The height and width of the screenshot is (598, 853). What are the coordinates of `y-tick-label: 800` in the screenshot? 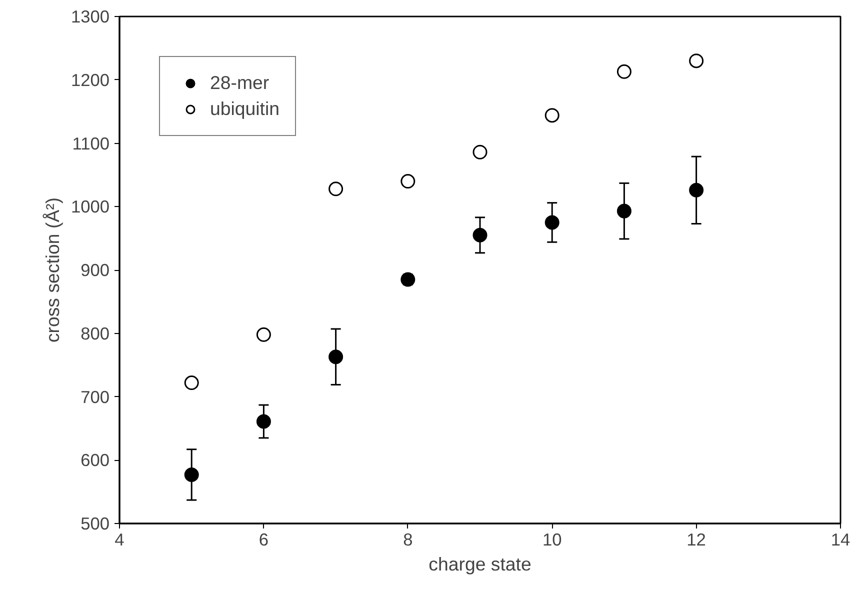 It's located at (95, 333).